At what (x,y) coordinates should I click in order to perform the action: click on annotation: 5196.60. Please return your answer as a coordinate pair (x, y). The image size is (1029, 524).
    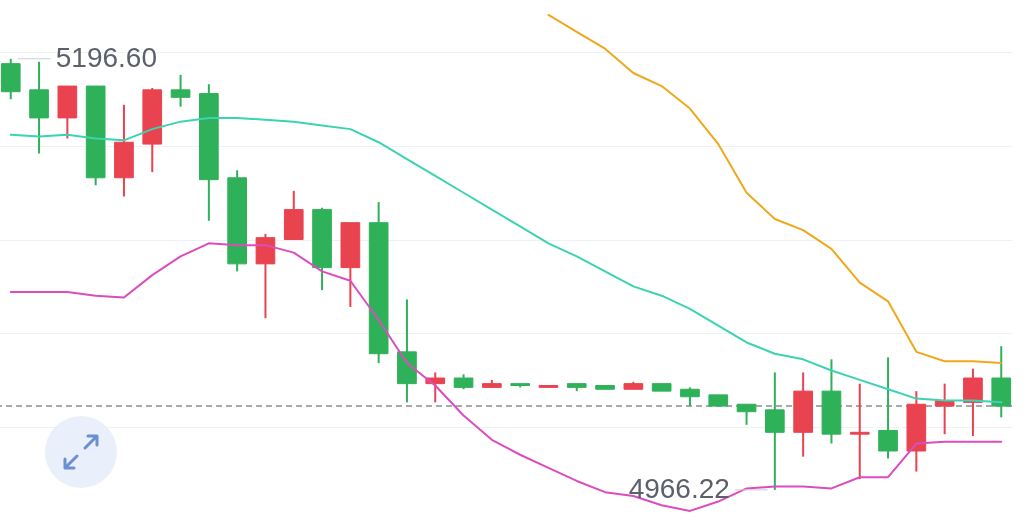
    Looking at the image, I should click on (106, 57).